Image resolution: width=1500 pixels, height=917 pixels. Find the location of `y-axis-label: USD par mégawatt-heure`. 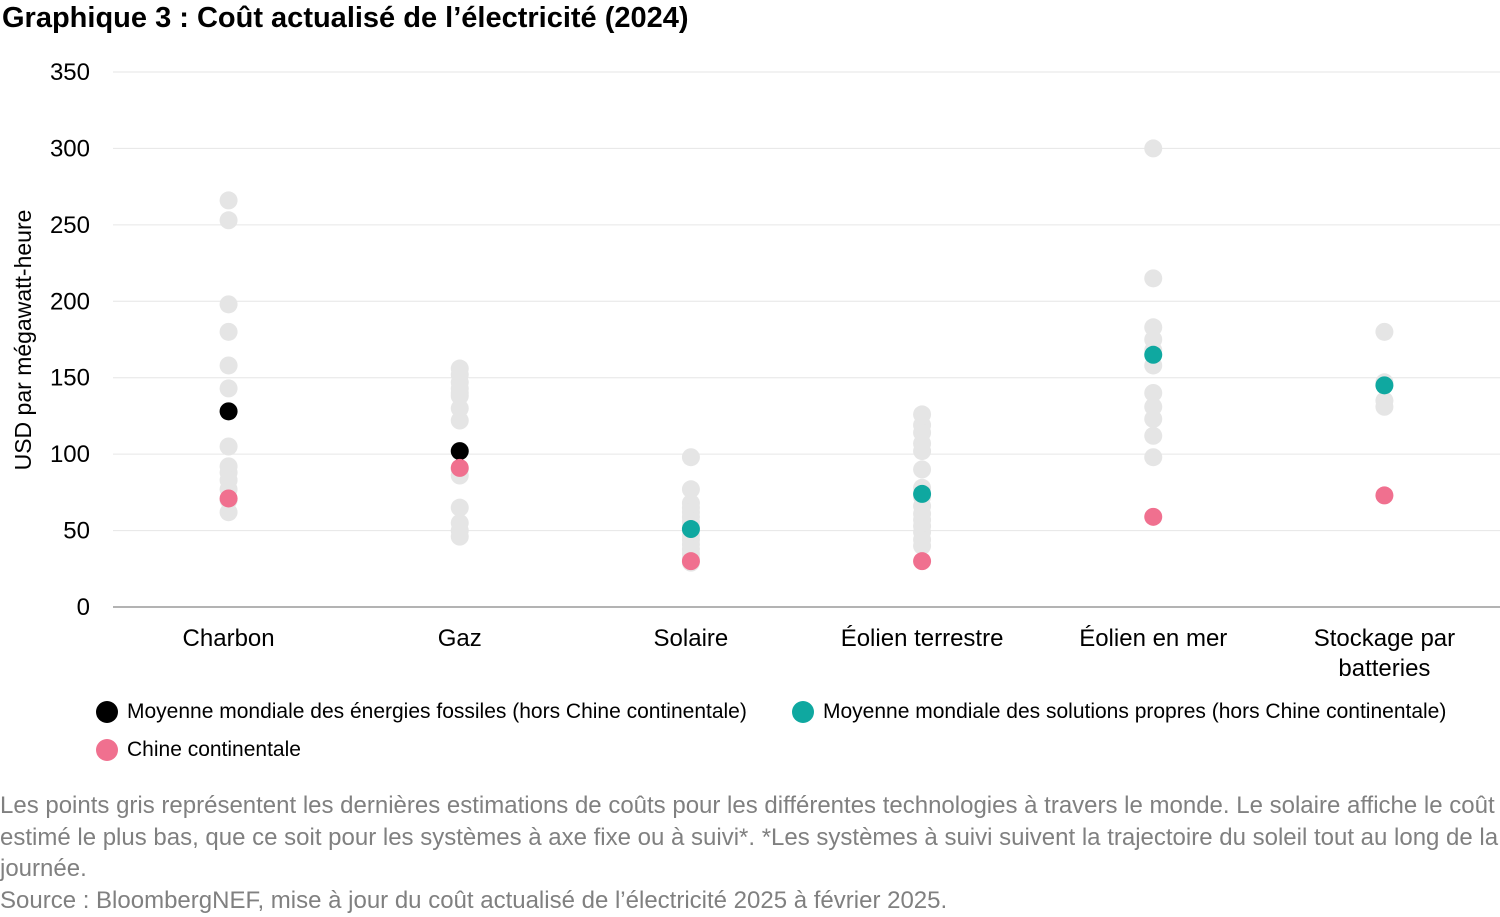

y-axis-label: USD par mégawatt-heure is located at coordinates (23, 340).